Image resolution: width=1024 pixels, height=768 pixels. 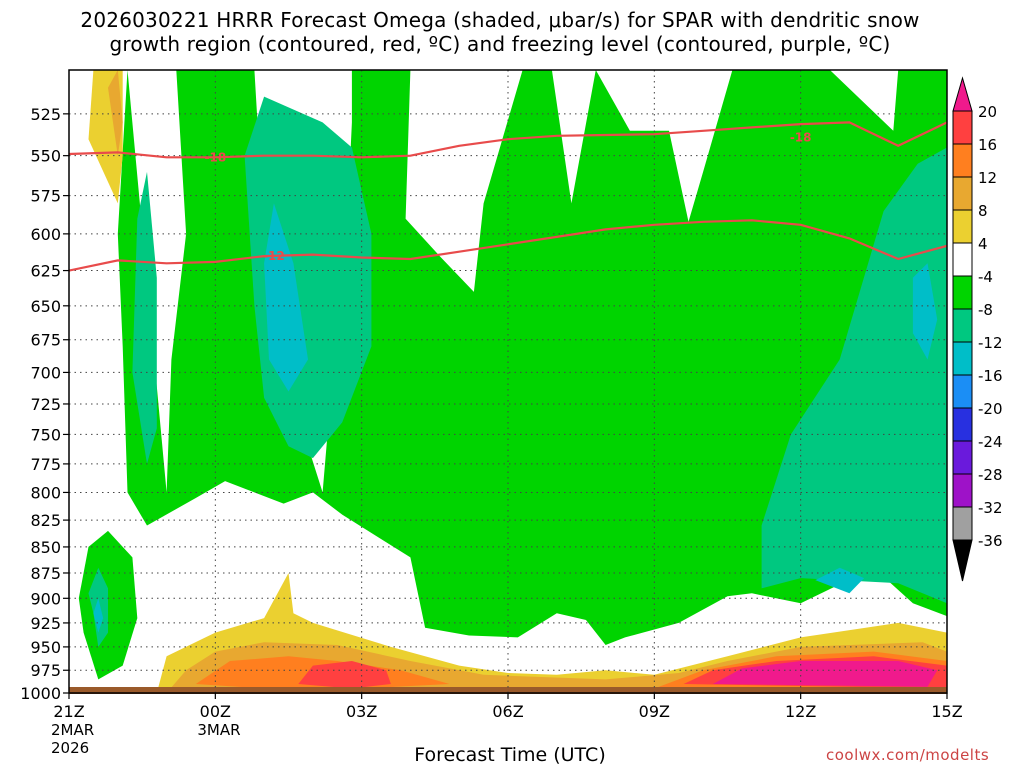 What do you see at coordinates (962, 94) in the screenshot?
I see `colorbar-top-arrow` at bounding box center [962, 94].